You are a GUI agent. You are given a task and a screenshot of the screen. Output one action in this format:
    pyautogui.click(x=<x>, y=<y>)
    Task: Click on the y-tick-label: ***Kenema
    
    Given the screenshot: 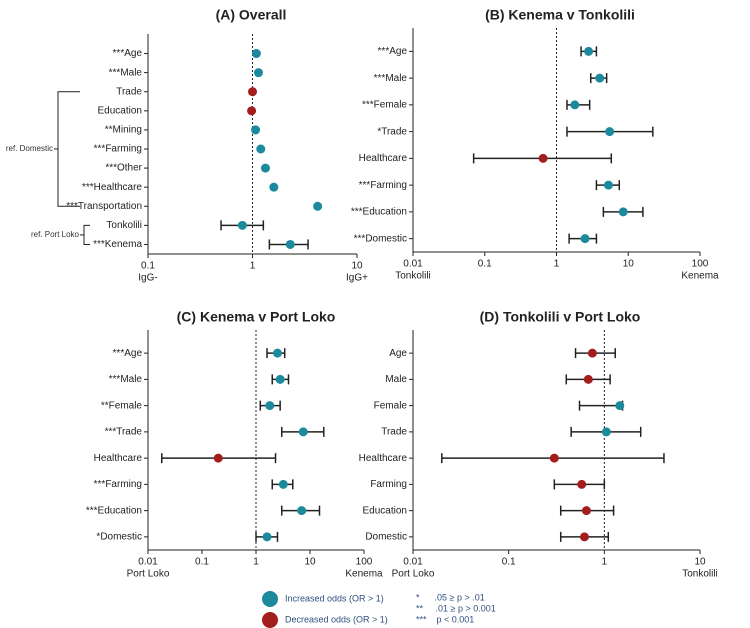 What is the action you would take?
    pyautogui.click(x=117, y=244)
    